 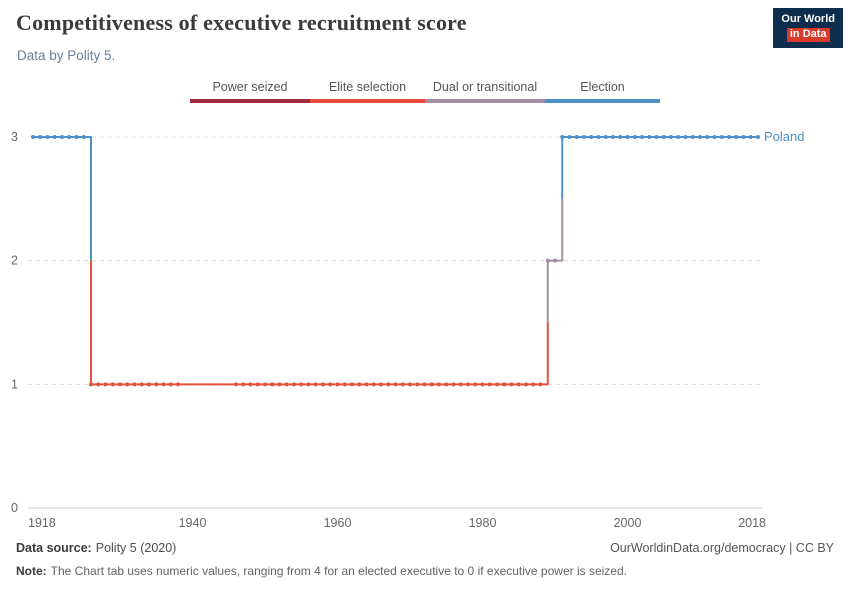 I want to click on entity-label: Poland, so click(x=784, y=136).